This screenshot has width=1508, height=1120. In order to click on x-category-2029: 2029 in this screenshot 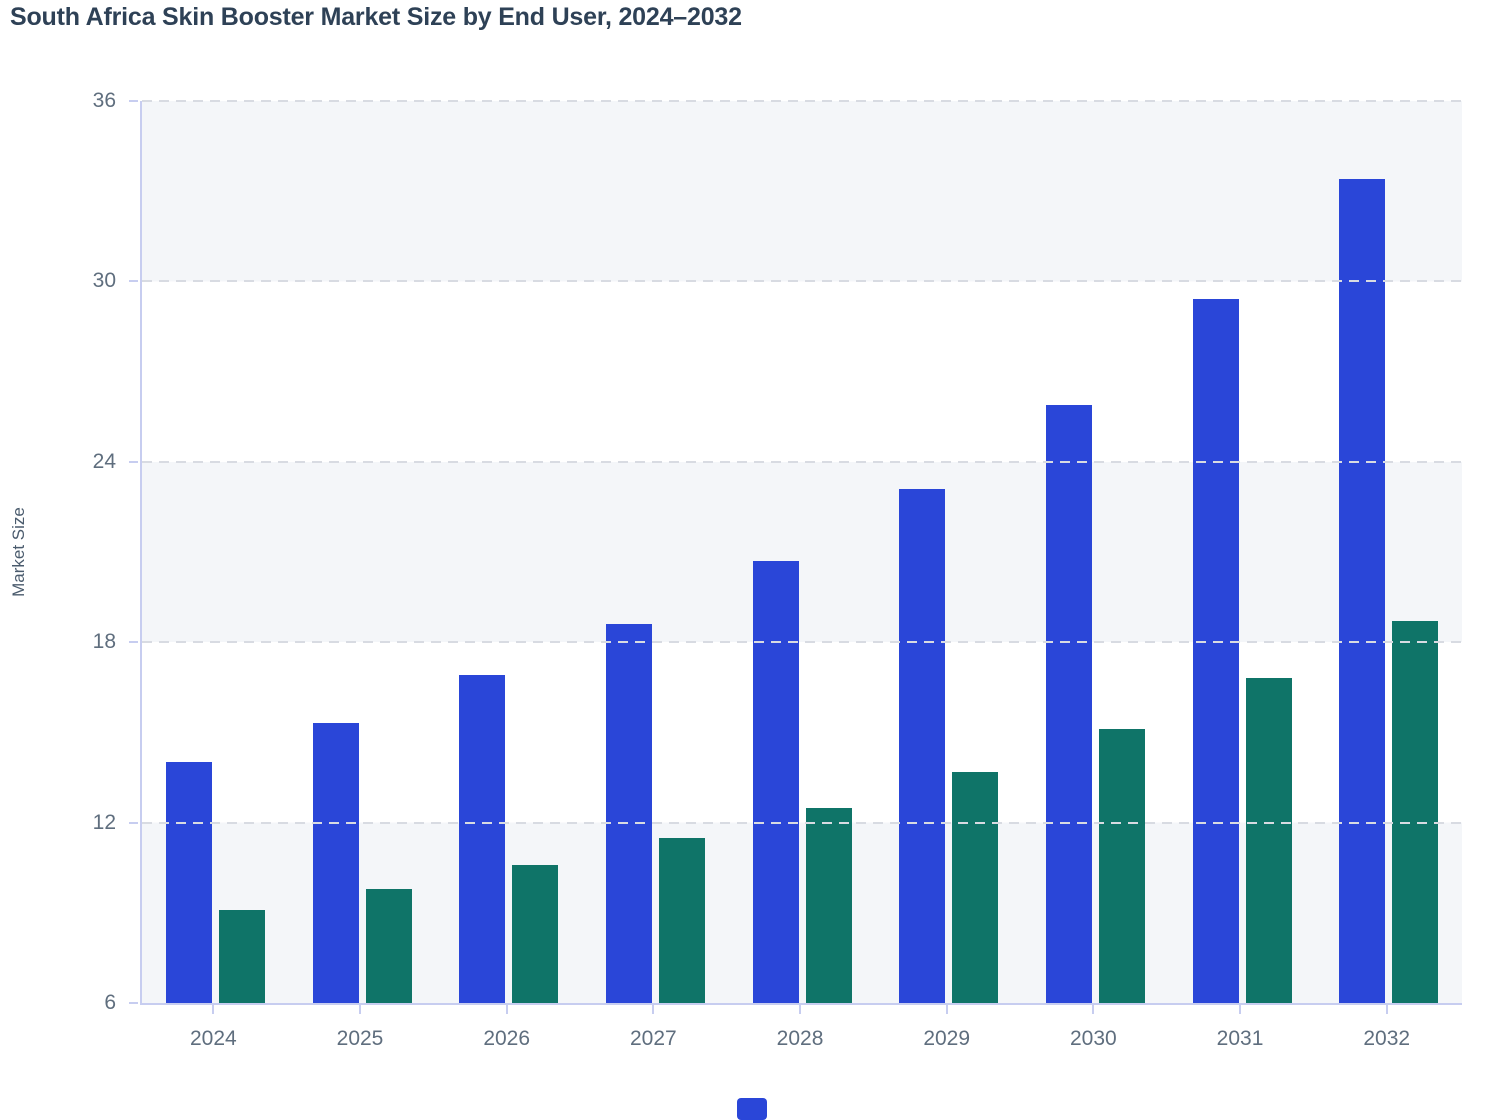, I will do `click(946, 1028)`.